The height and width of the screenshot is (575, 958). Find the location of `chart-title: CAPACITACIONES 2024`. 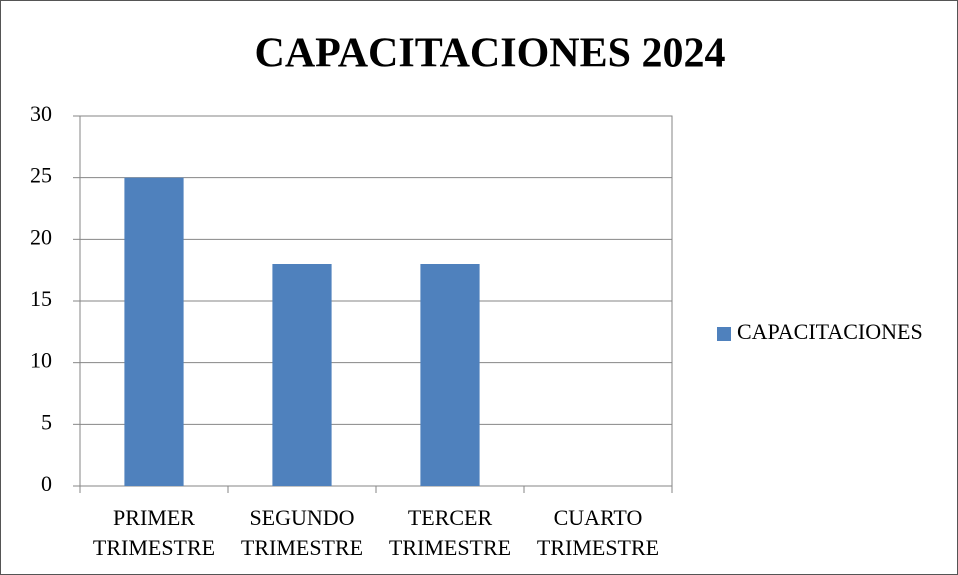

chart-title: CAPACITACIONES 2024 is located at coordinates (490, 54).